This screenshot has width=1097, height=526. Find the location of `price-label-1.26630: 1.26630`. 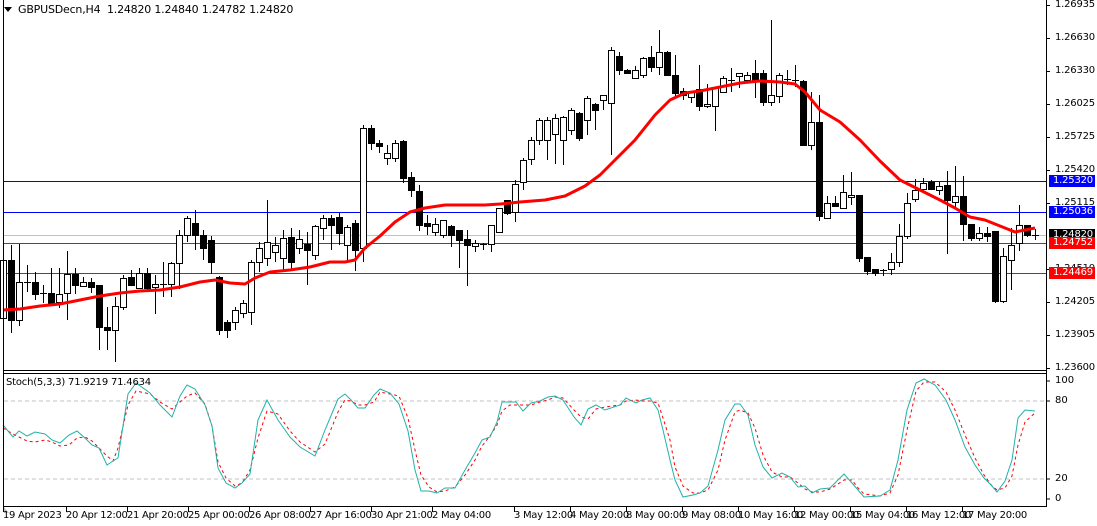

price-label-1.26630: 1.26630 is located at coordinates (1075, 37).